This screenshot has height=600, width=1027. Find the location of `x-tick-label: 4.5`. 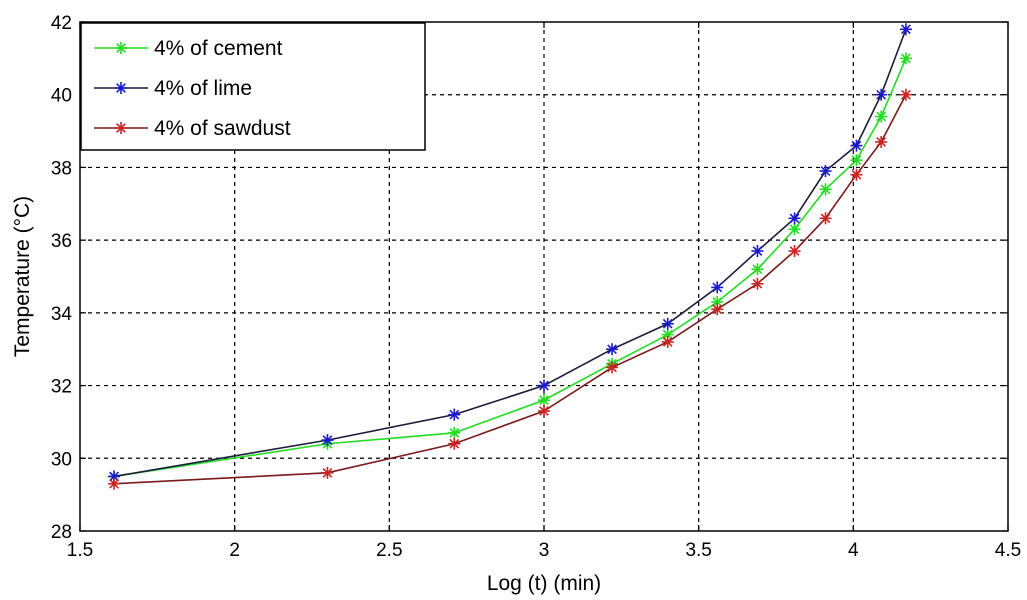

x-tick-label: 4.5 is located at coordinates (1008, 550).